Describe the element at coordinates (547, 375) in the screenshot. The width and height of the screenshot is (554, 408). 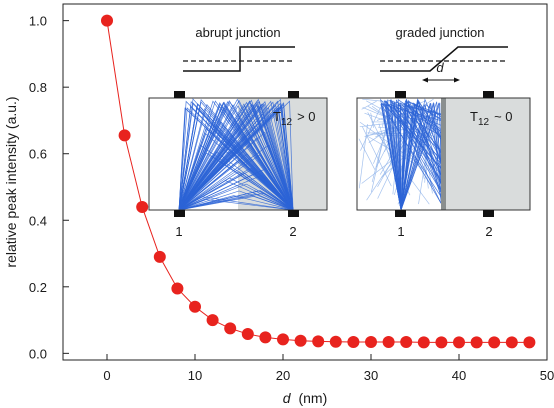
I see `x-tick-label: 50` at that location.